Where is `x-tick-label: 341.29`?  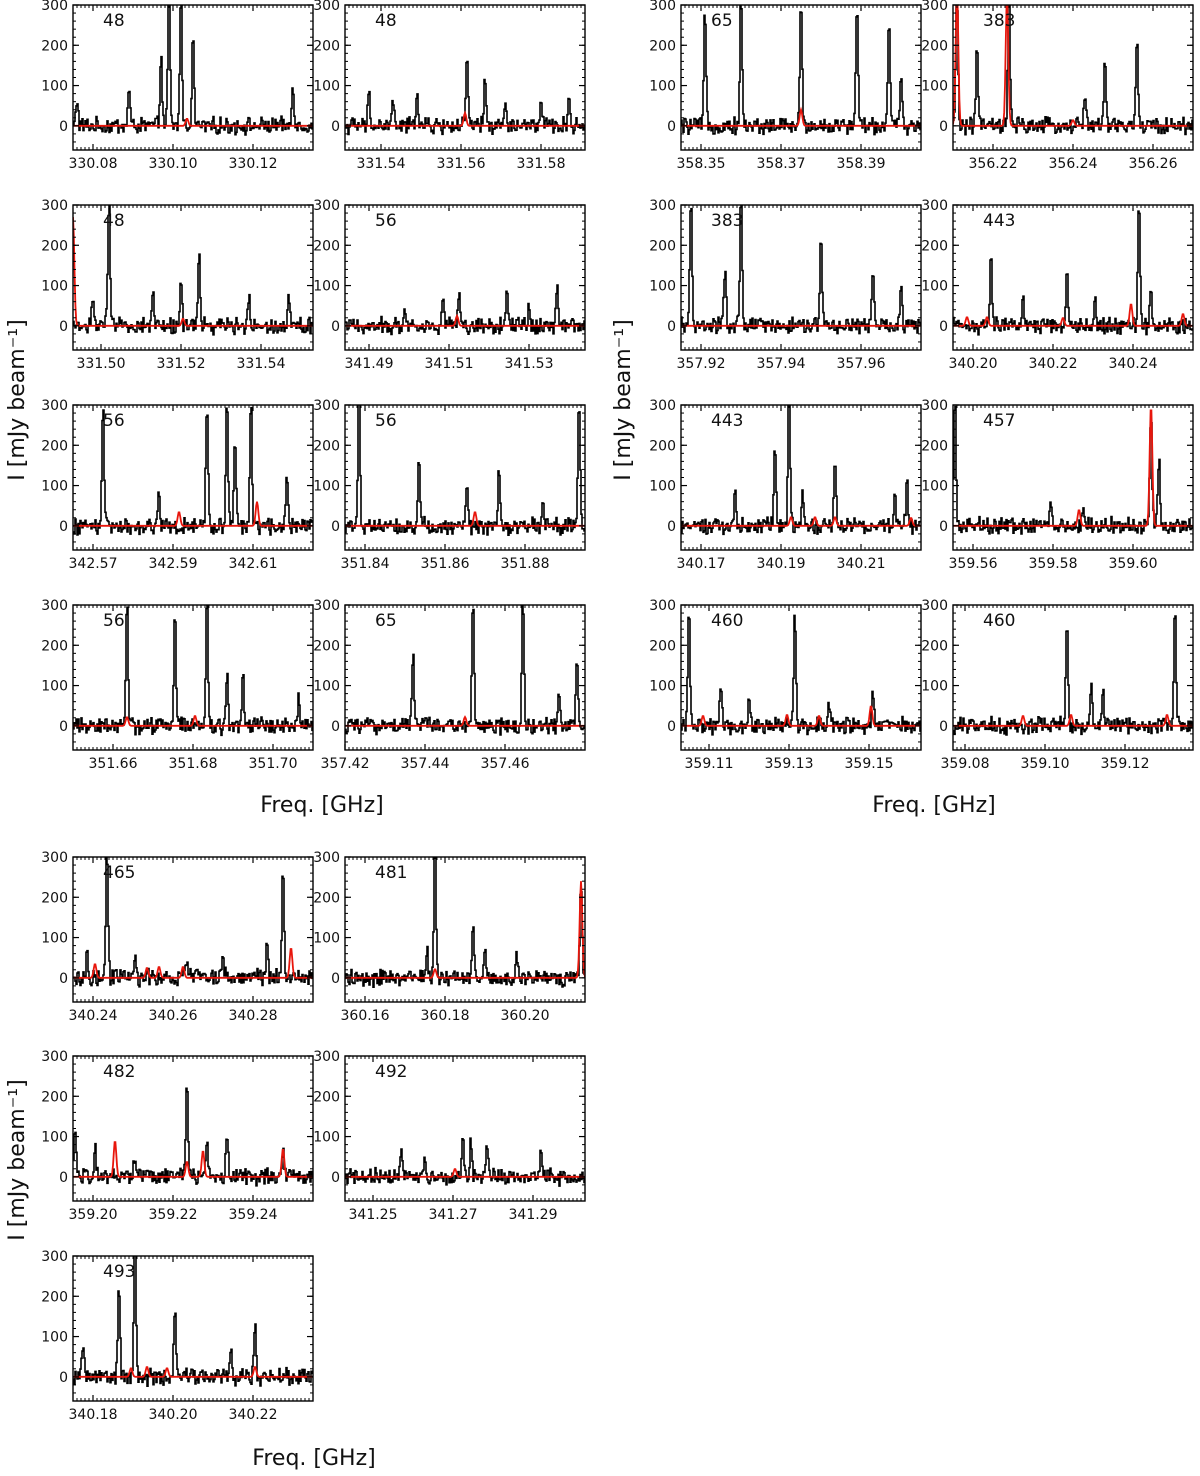 x-tick-label: 341.29 is located at coordinates (533, 1215).